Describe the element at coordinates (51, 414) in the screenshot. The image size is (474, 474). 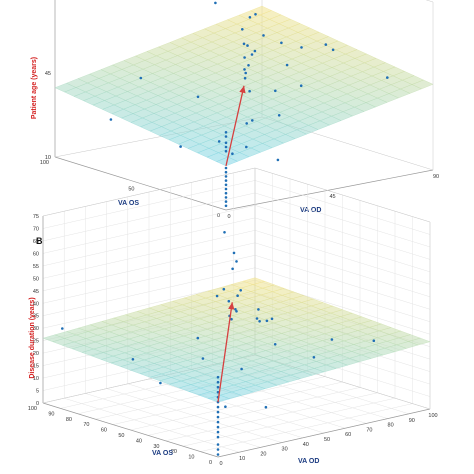
I see `y-tick-label: 90` at that location.